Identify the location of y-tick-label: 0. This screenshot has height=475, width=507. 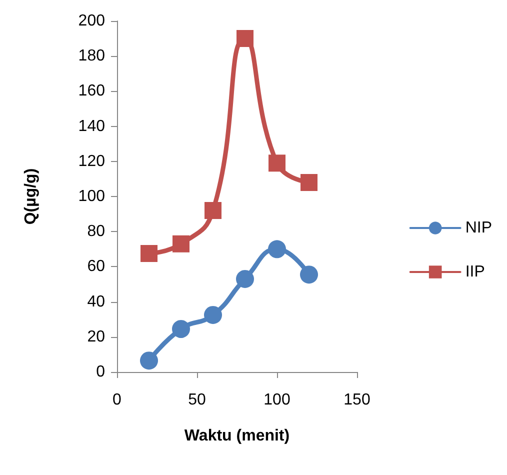
(101, 372).